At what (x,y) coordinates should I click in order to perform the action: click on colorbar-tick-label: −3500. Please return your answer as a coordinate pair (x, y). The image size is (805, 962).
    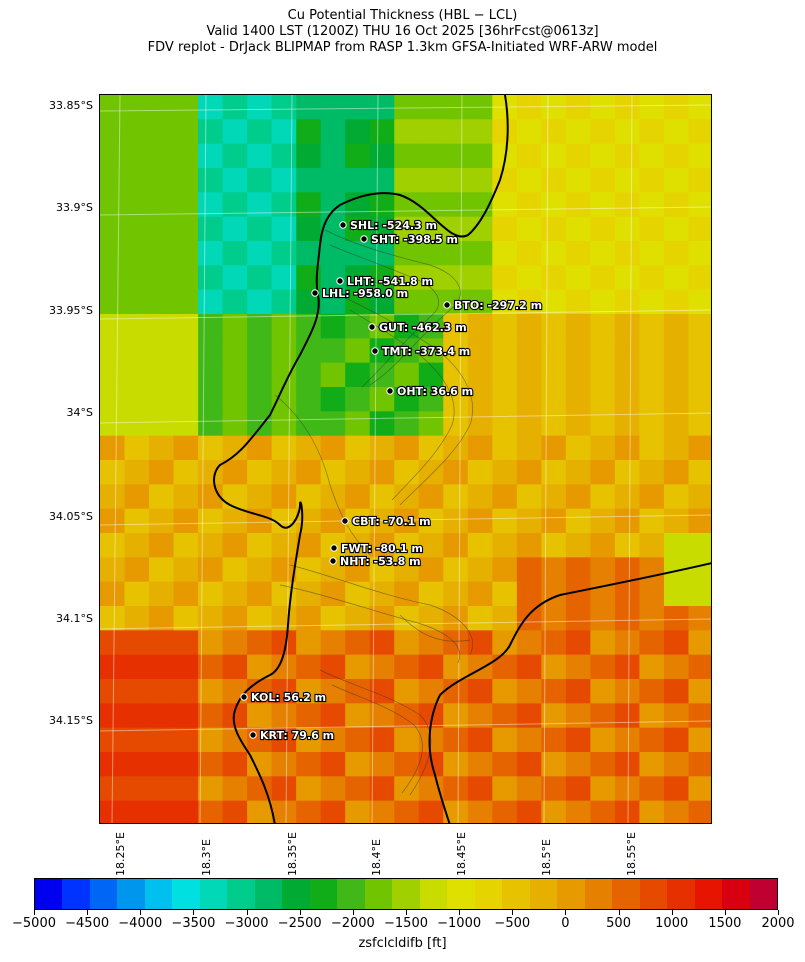
    Looking at the image, I should click on (193, 923).